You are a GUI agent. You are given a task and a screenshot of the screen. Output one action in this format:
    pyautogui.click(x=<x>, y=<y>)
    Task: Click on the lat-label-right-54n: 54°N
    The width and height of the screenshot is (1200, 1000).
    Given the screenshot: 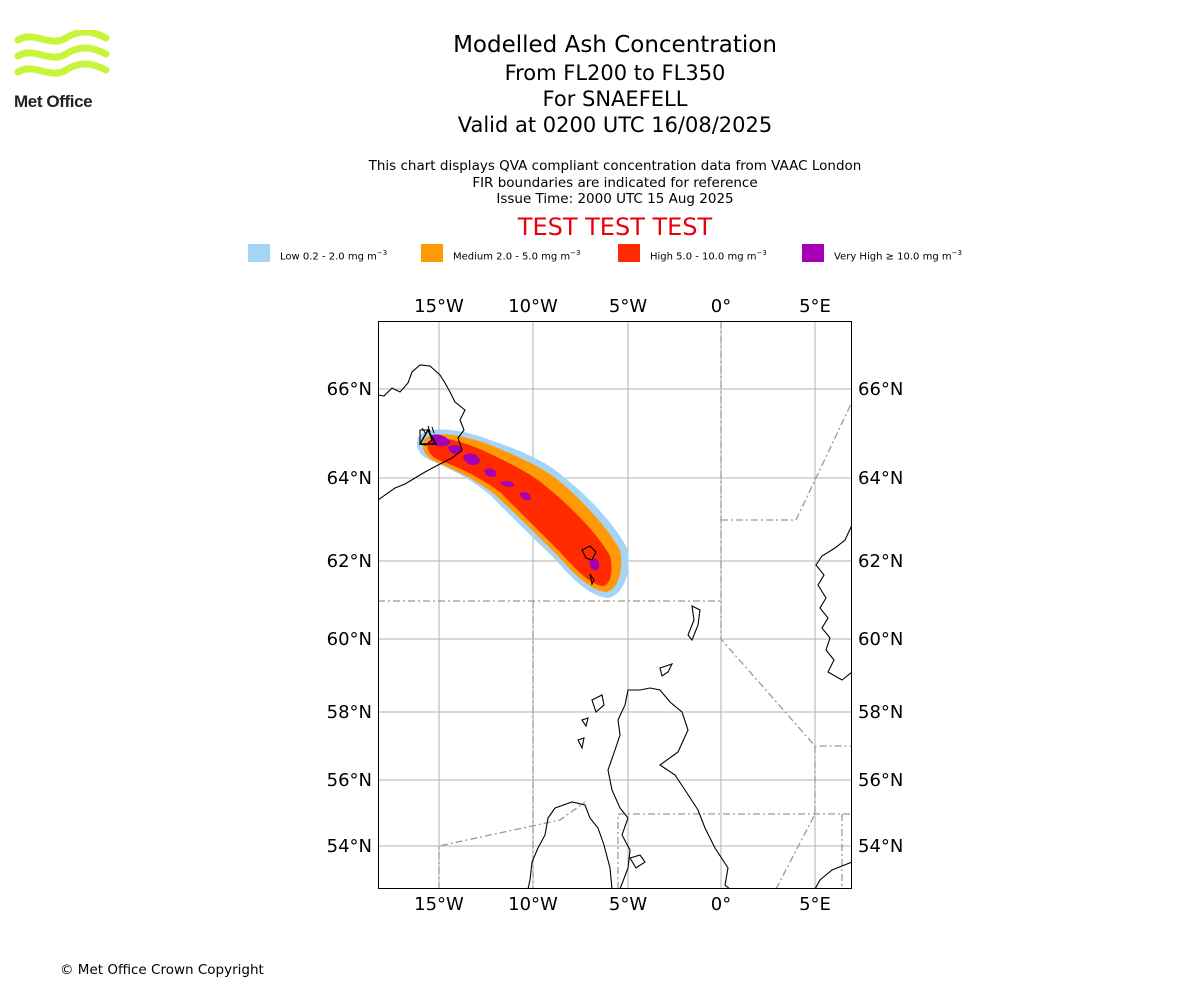 What is the action you would take?
    pyautogui.click(x=880, y=846)
    